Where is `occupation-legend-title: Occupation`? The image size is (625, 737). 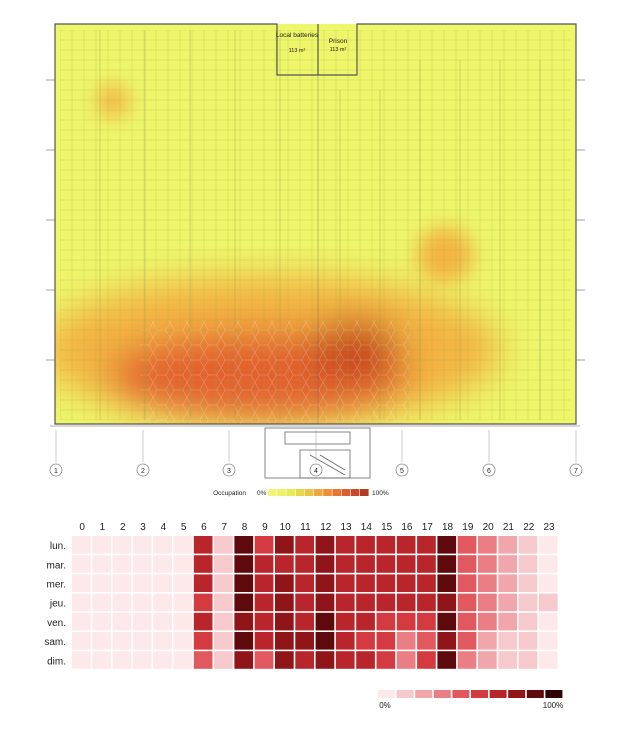 occupation-legend-title: Occupation is located at coordinates (229, 493).